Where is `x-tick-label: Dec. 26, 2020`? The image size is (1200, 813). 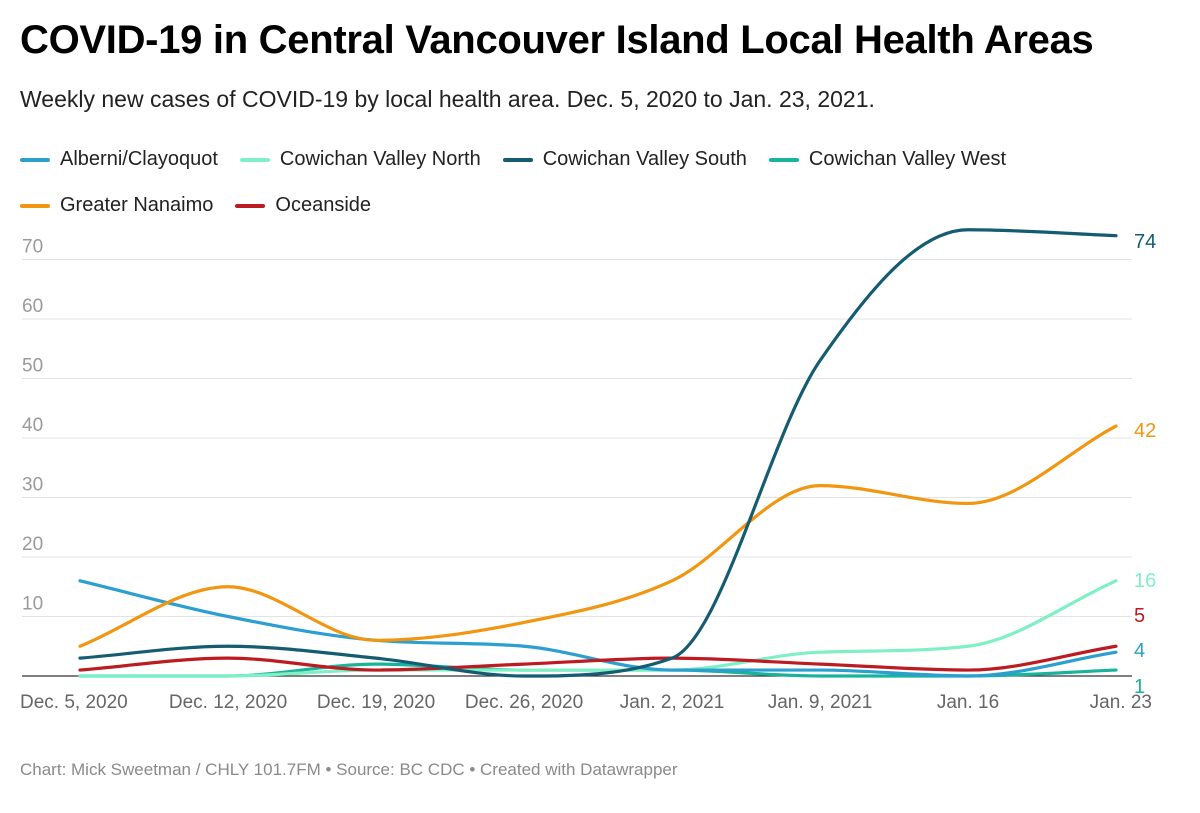 x-tick-label: Dec. 26, 2020 is located at coordinates (524, 702).